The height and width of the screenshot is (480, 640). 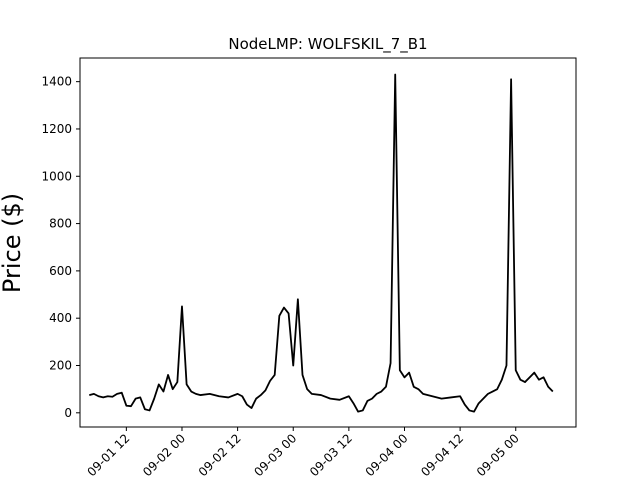 What do you see at coordinates (60, 271) in the screenshot?
I see `y-tick-label: 600` at bounding box center [60, 271].